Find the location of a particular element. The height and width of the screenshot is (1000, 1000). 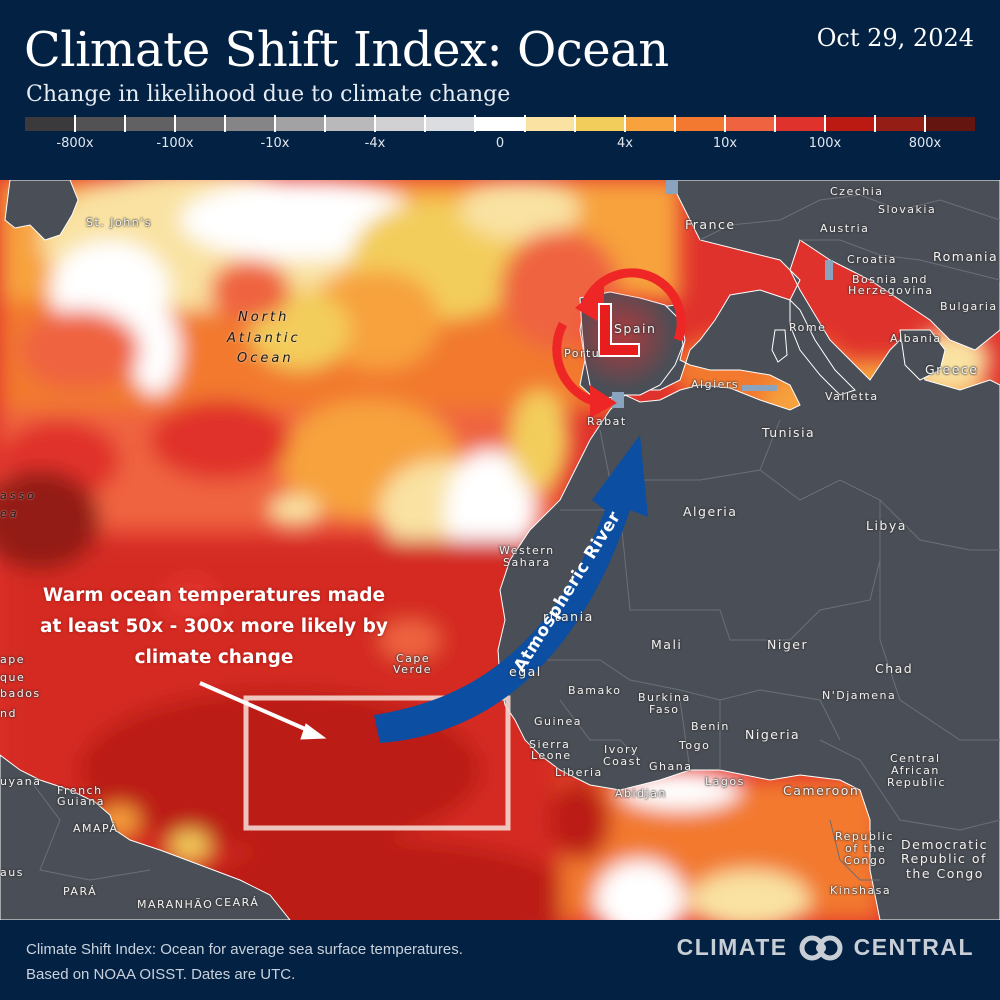

place-label-liberia: Liberia is located at coordinates (579, 772).